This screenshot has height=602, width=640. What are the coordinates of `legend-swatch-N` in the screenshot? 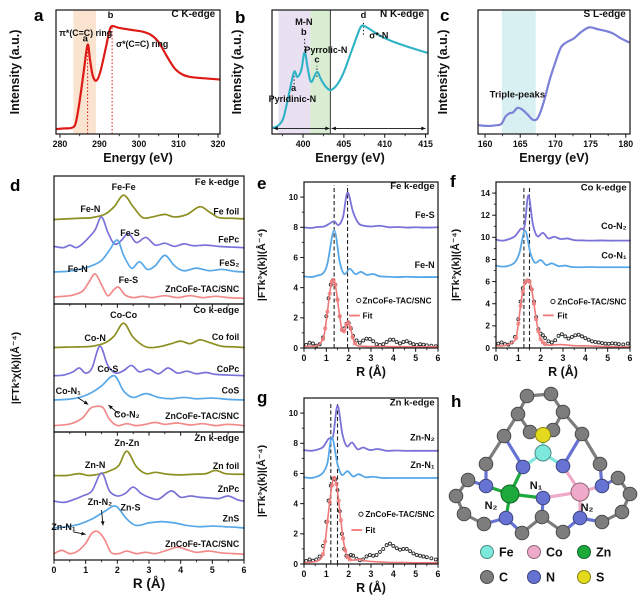 It's located at (534, 577).